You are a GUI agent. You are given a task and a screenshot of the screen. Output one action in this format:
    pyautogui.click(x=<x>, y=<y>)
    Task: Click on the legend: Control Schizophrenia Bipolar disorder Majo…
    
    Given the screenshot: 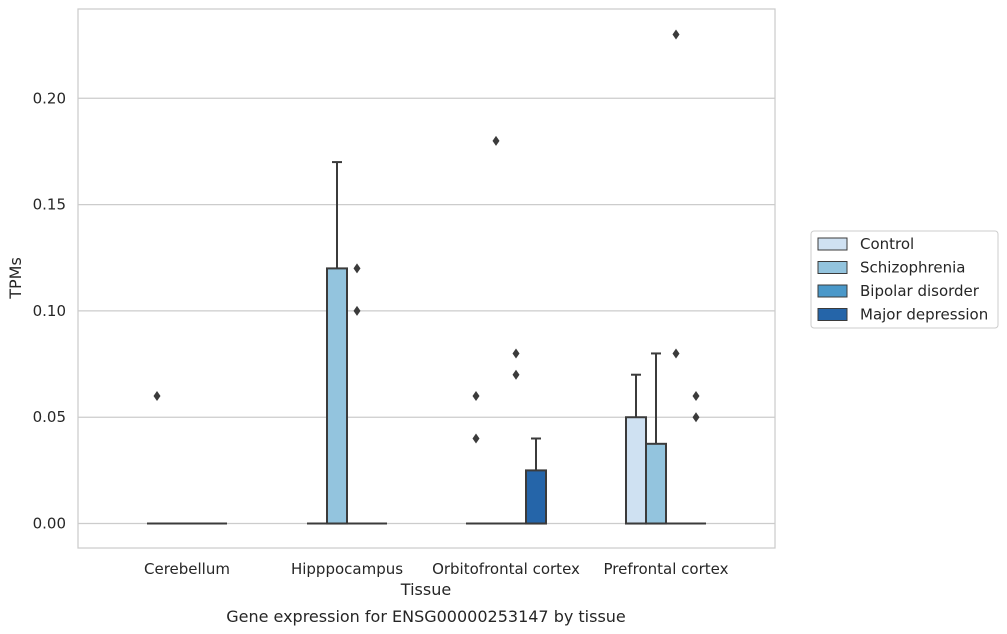 What is the action you would take?
    pyautogui.click(x=904, y=279)
    